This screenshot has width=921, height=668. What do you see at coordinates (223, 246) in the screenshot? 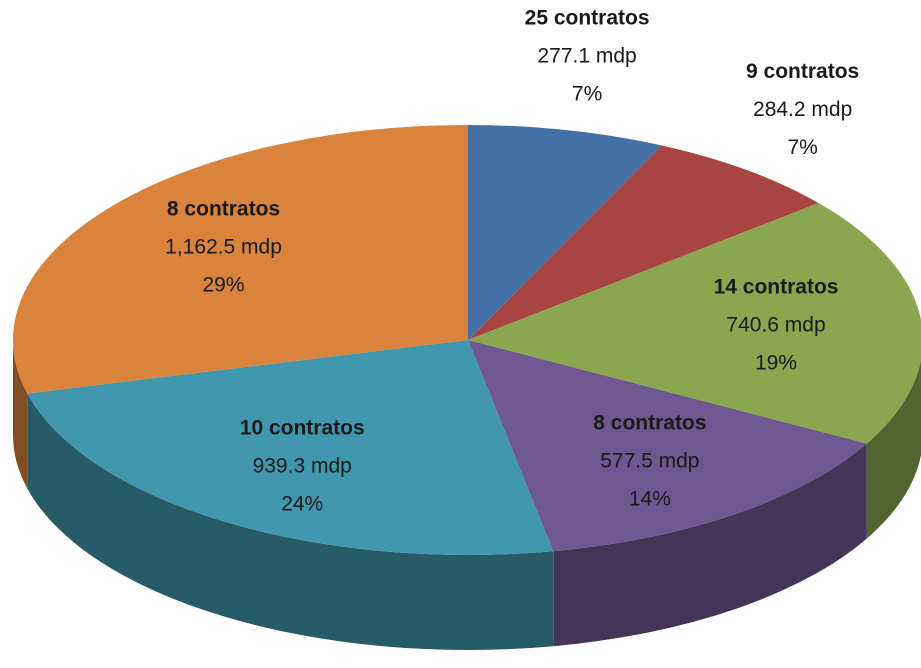
I see `amount-label: 1,162.5 mdp` at bounding box center [223, 246].